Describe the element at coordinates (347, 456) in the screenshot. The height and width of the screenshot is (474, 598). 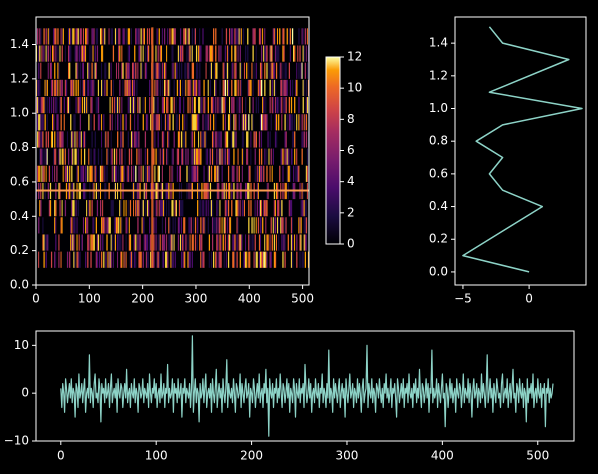
I see `bottom-x-tick-label: 300` at that location.